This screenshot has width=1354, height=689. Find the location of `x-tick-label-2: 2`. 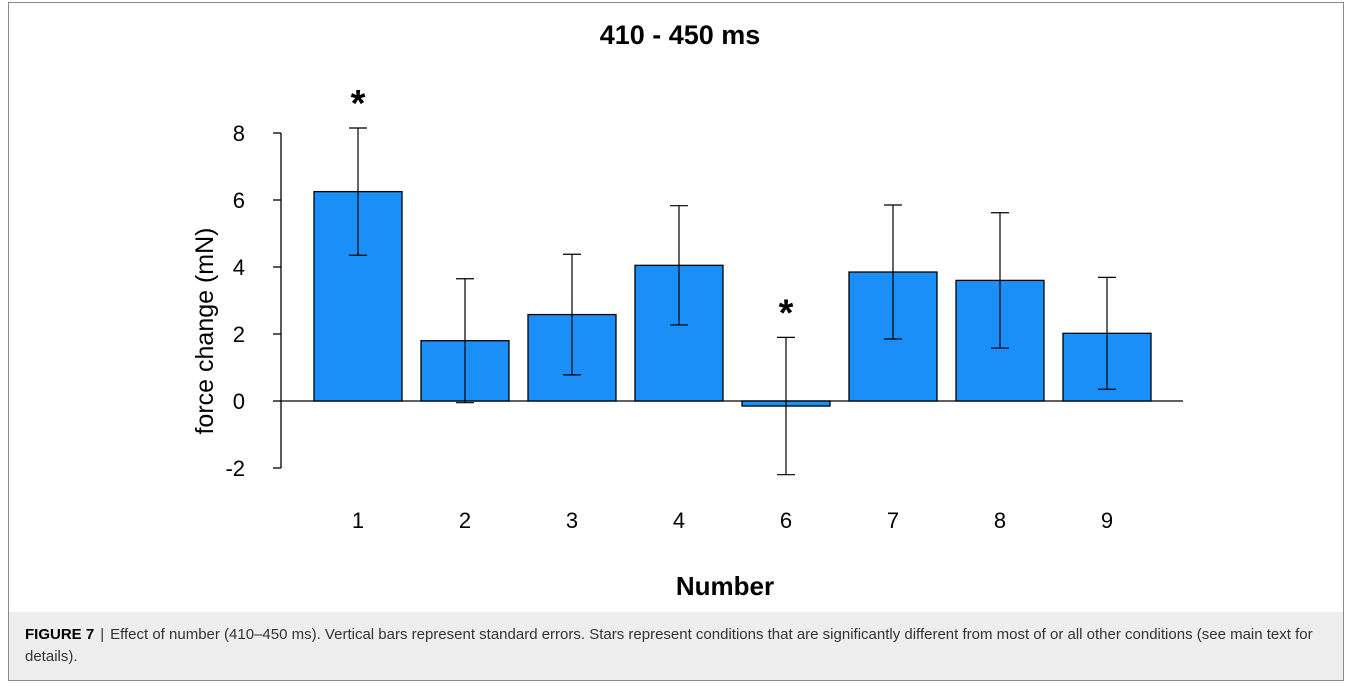

x-tick-label-2: 2 is located at coordinates (465, 520).